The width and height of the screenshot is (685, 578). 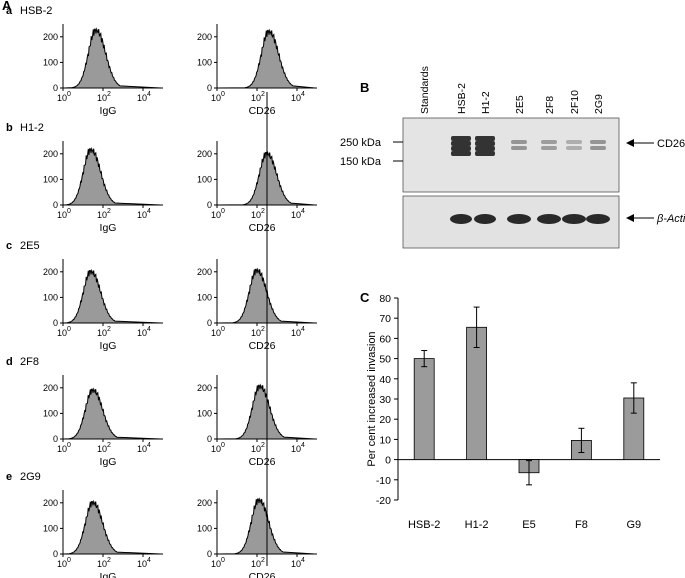 What do you see at coordinates (385, 400) in the screenshot?
I see `y-tick-label: 30` at bounding box center [385, 400].